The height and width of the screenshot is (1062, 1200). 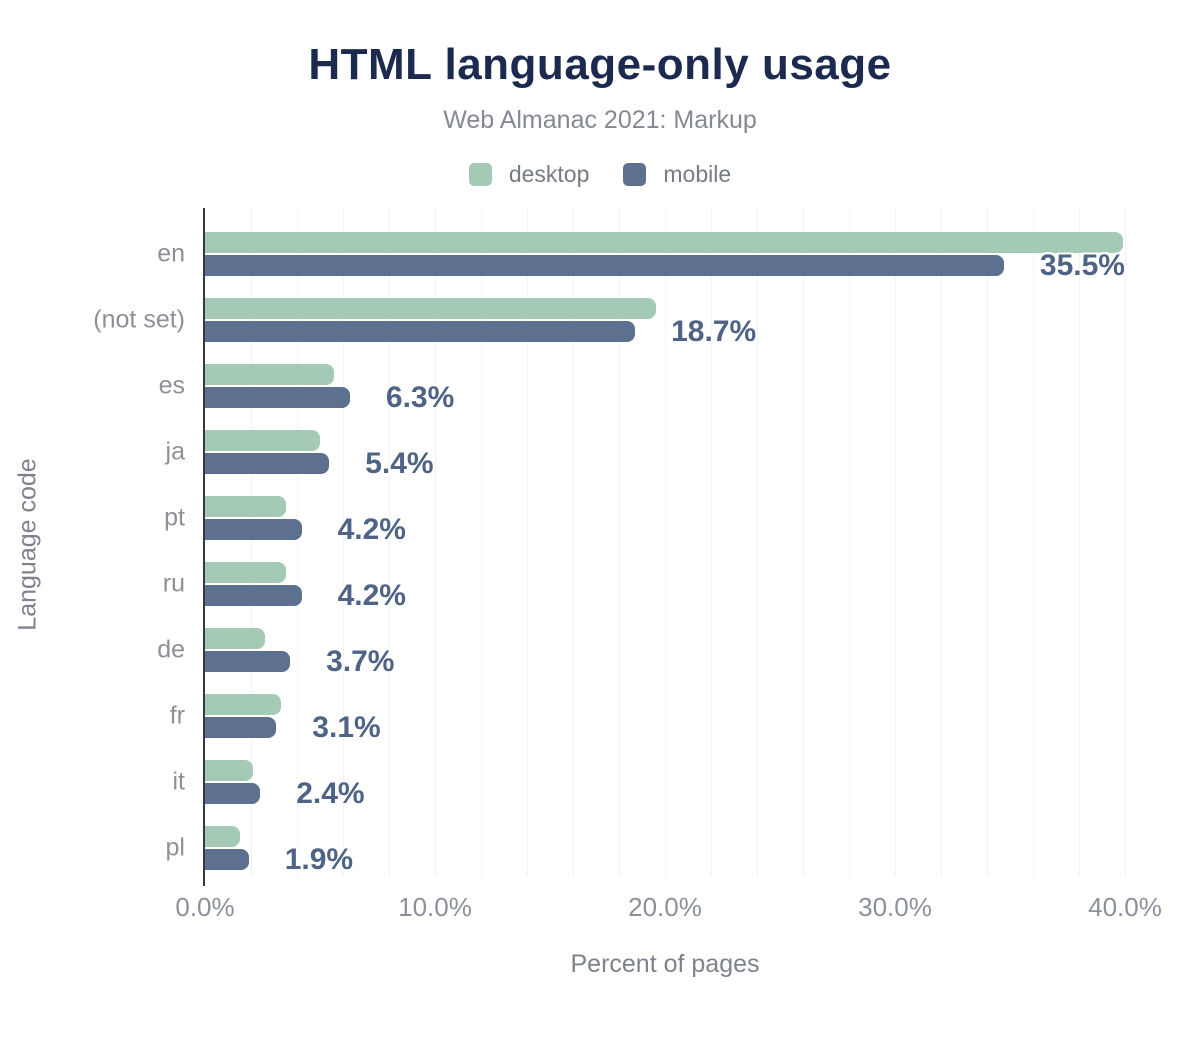 I want to click on bar-group-pt: pt 4.2%, so click(x=644, y=520).